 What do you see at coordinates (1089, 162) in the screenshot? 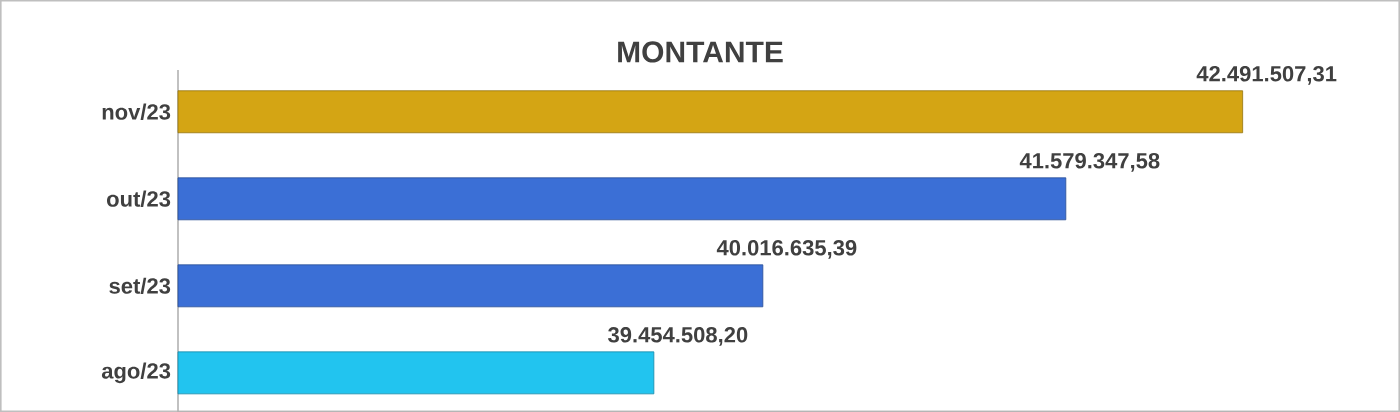
I see `data-label: 41.579.347,58` at bounding box center [1089, 162].